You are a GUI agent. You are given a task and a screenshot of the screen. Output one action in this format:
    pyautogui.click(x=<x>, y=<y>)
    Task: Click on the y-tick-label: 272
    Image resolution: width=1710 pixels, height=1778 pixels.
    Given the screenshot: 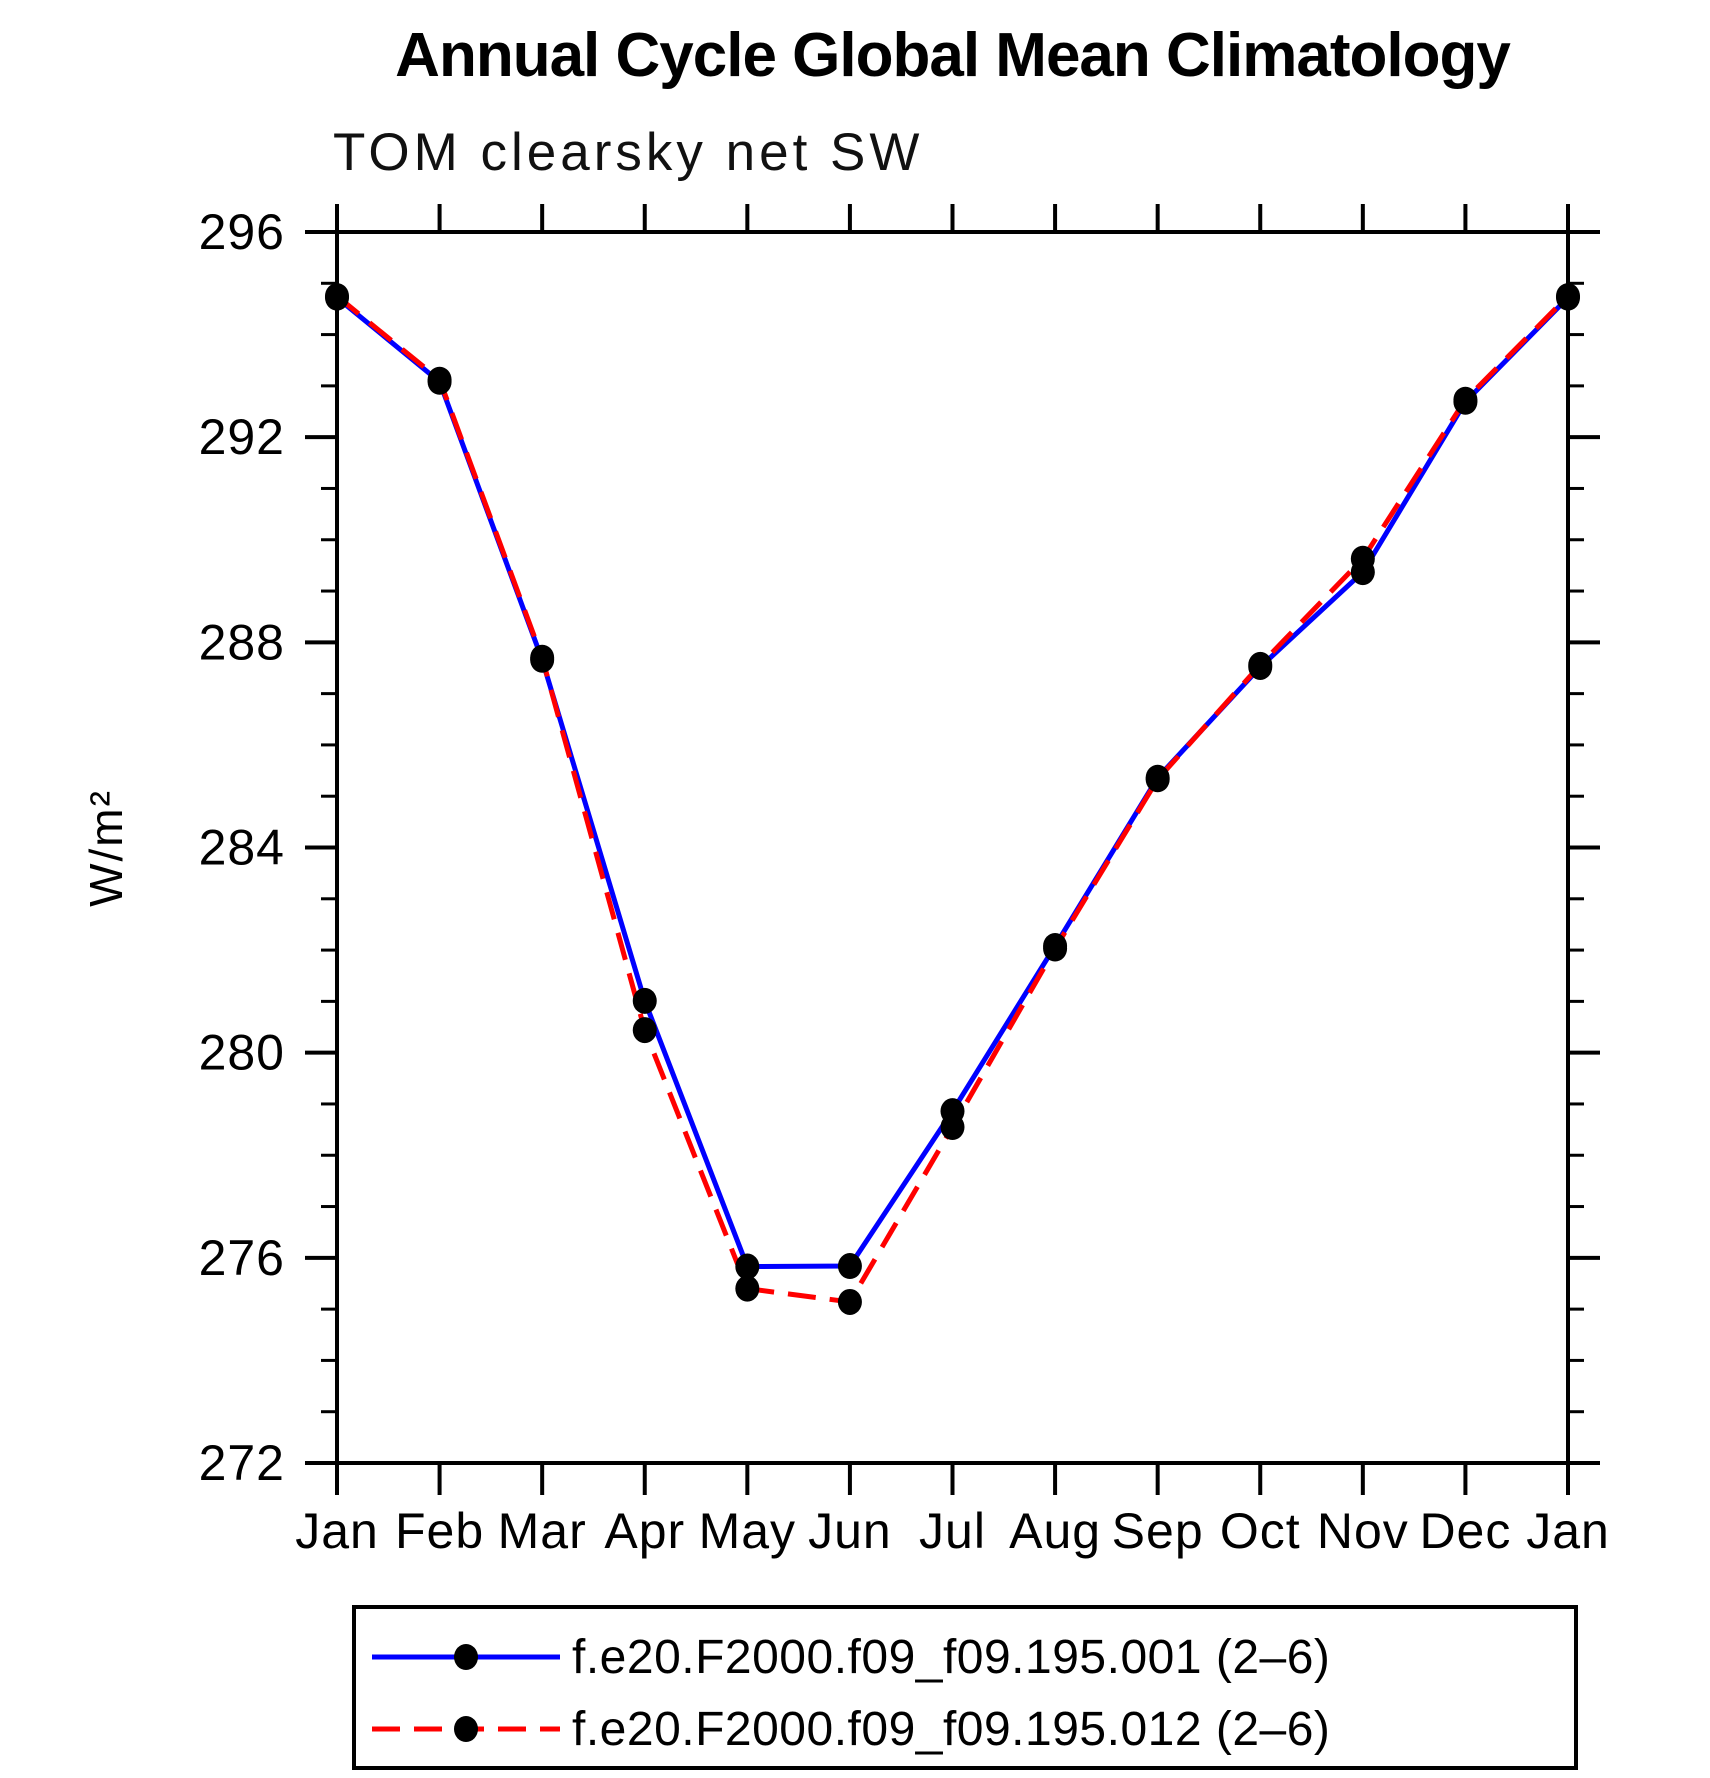 What is the action you would take?
    pyautogui.click(x=242, y=1463)
    